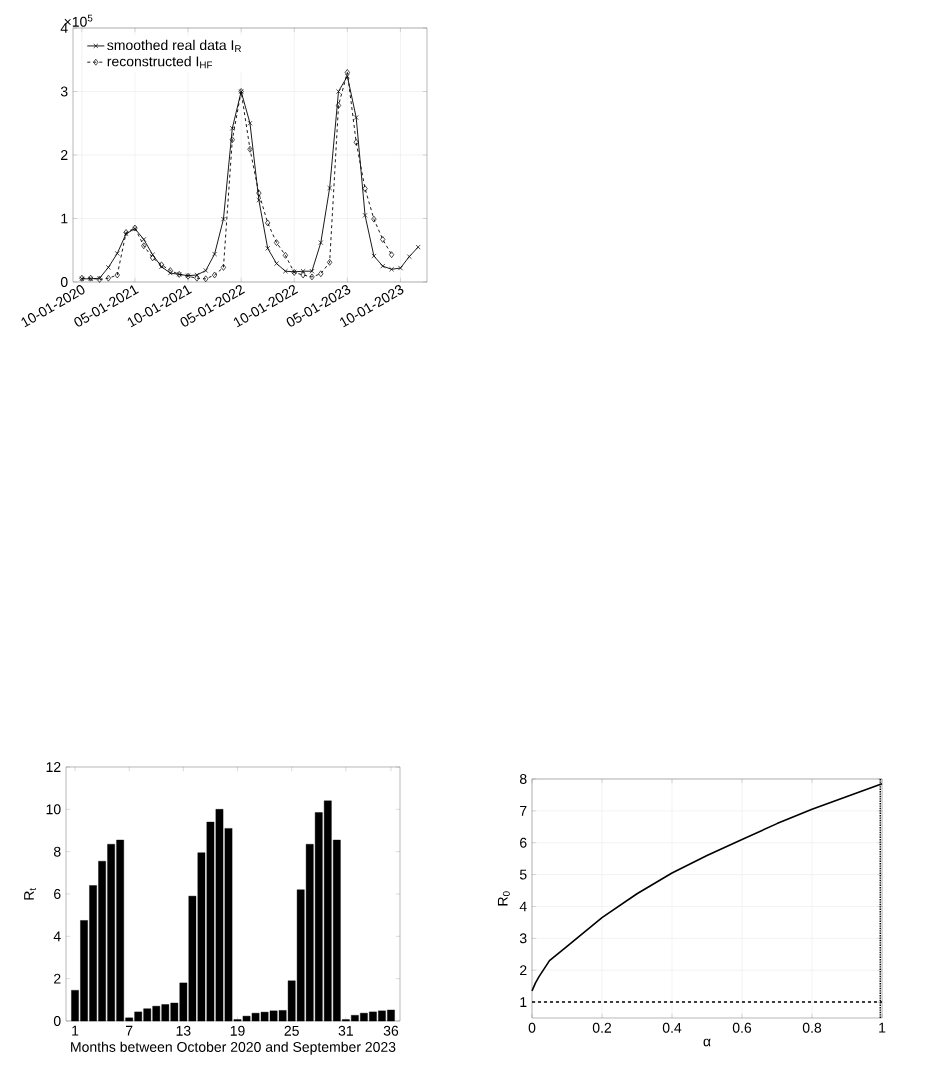  Describe the element at coordinates (345, 1030) in the screenshot. I see `x-tick-label: 31` at that location.